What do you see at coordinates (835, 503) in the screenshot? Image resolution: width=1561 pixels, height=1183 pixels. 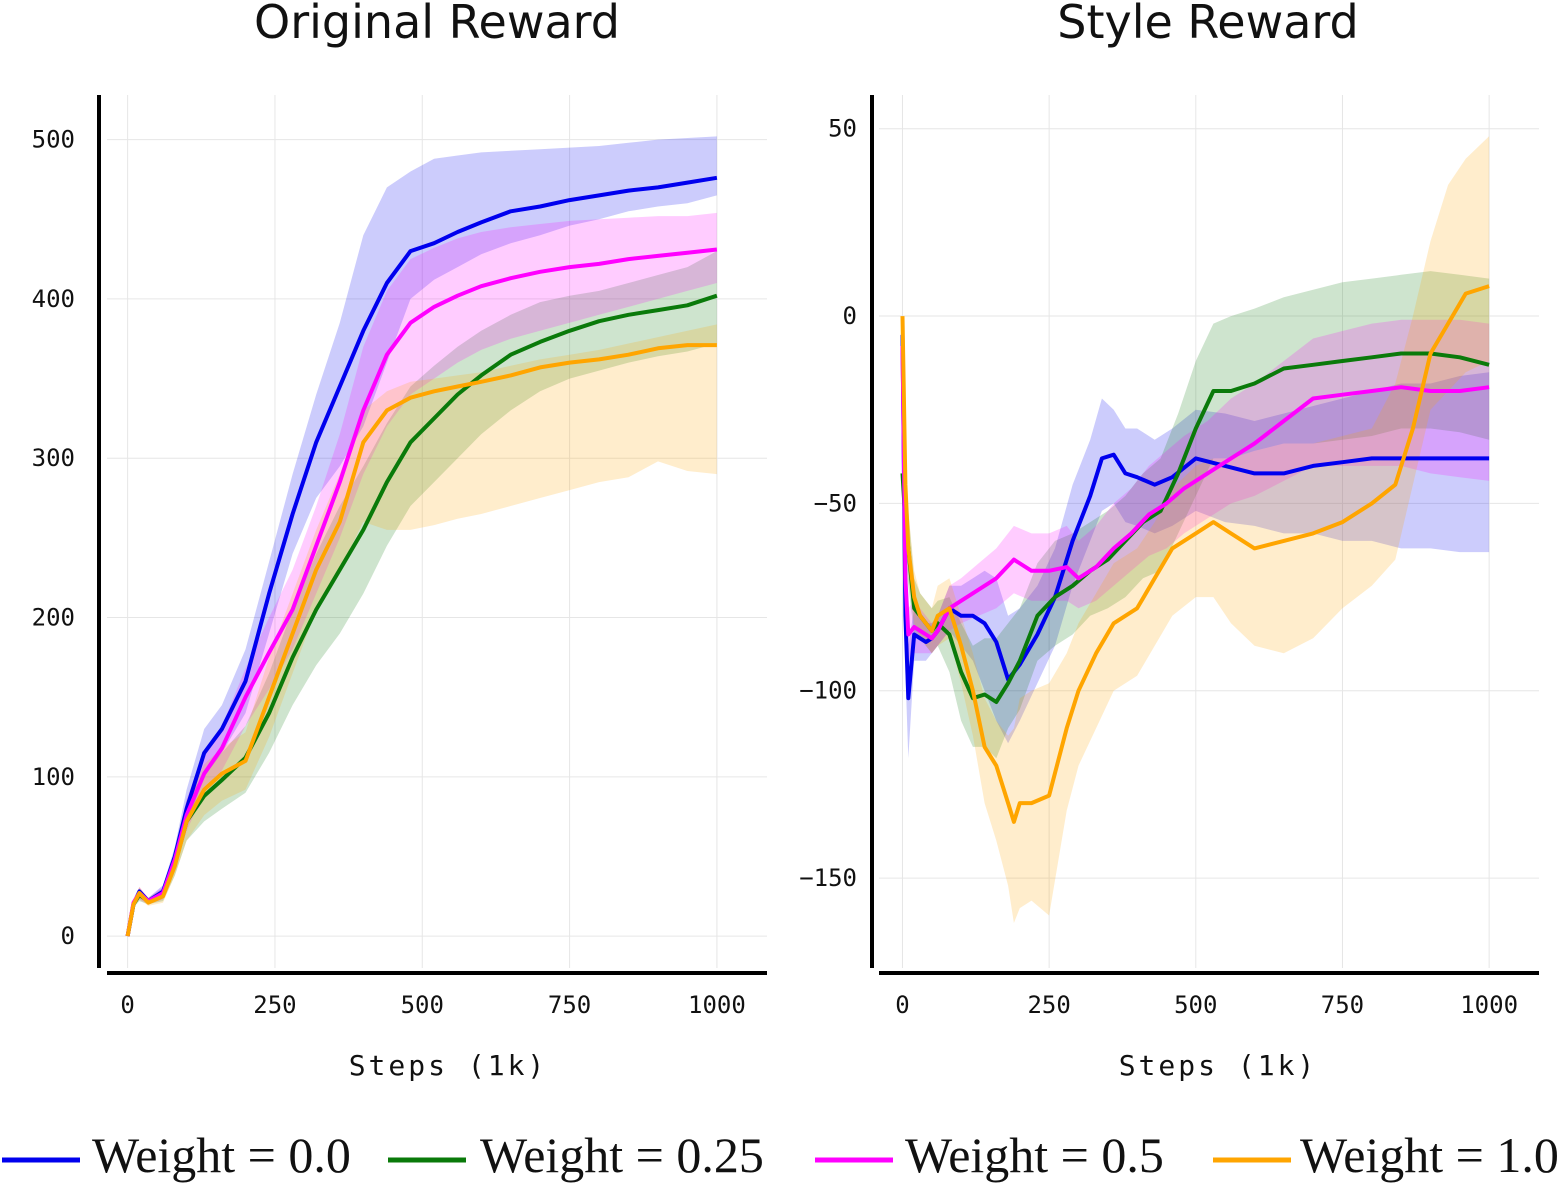 I see `y-tick-label: −50` at bounding box center [835, 503].